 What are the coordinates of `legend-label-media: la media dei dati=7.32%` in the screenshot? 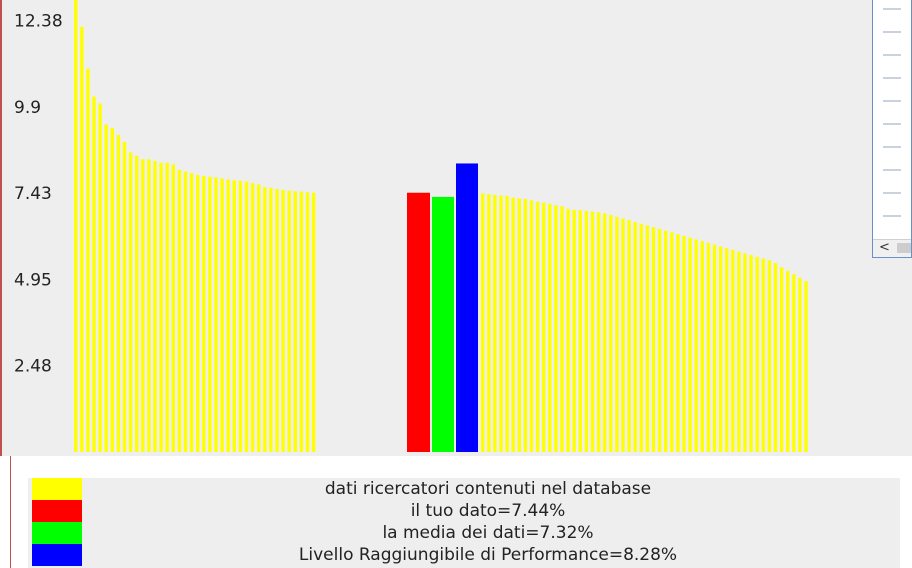 It's located at (488, 533).